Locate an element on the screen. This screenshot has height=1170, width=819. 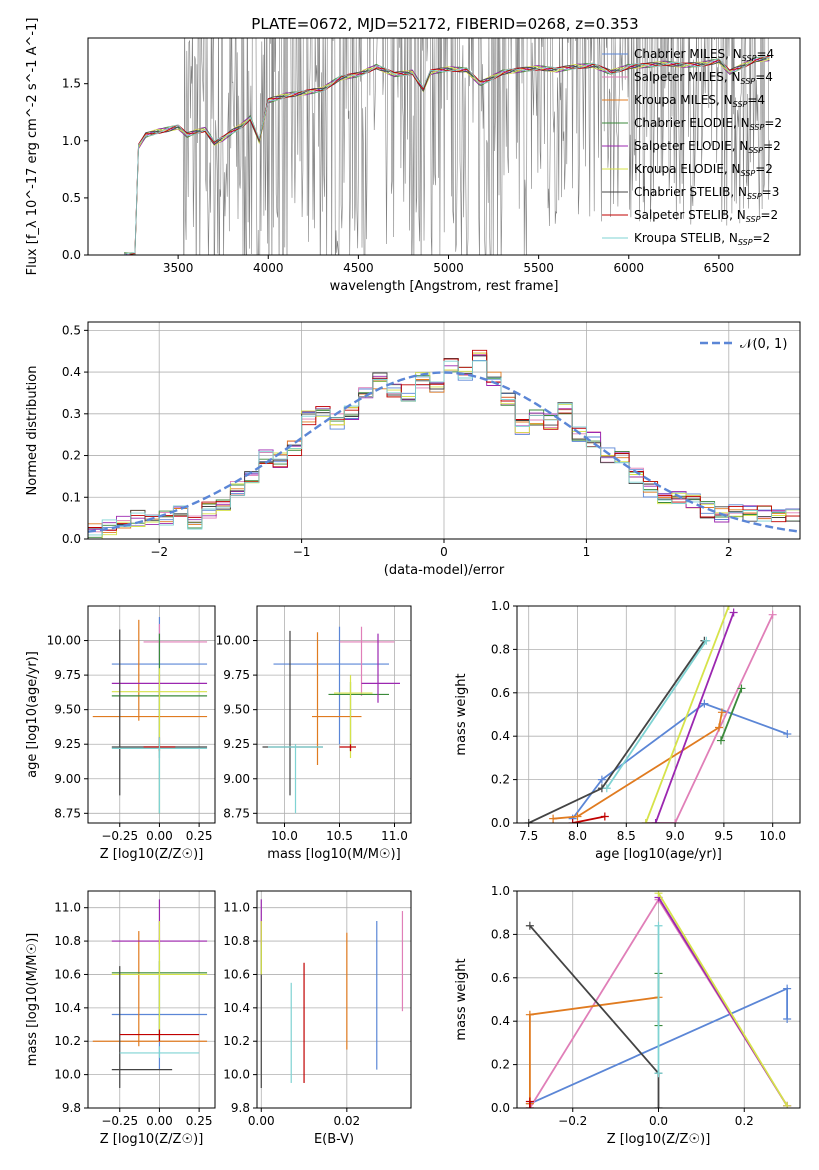
x-tick-label: −1 is located at coordinates (302, 552).